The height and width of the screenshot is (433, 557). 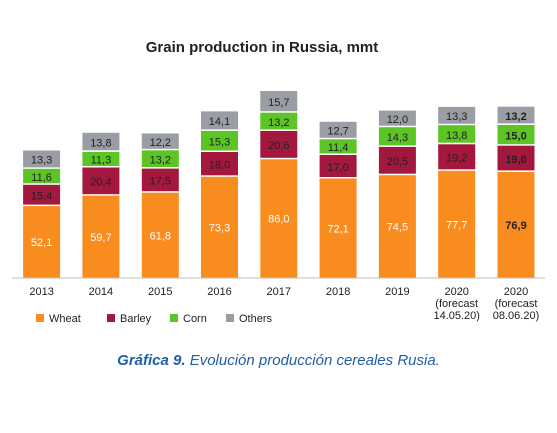 What do you see at coordinates (516, 292) in the screenshot?
I see `x-tick-label-8-0: 2020` at bounding box center [516, 292].